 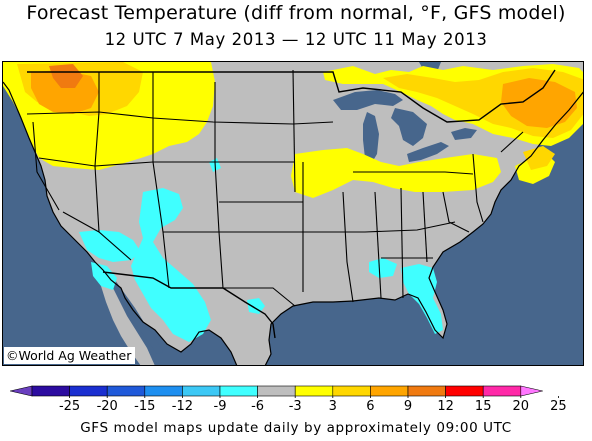 What do you see at coordinates (409, 127) in the screenshot?
I see `lake-huron` at bounding box center [409, 127].